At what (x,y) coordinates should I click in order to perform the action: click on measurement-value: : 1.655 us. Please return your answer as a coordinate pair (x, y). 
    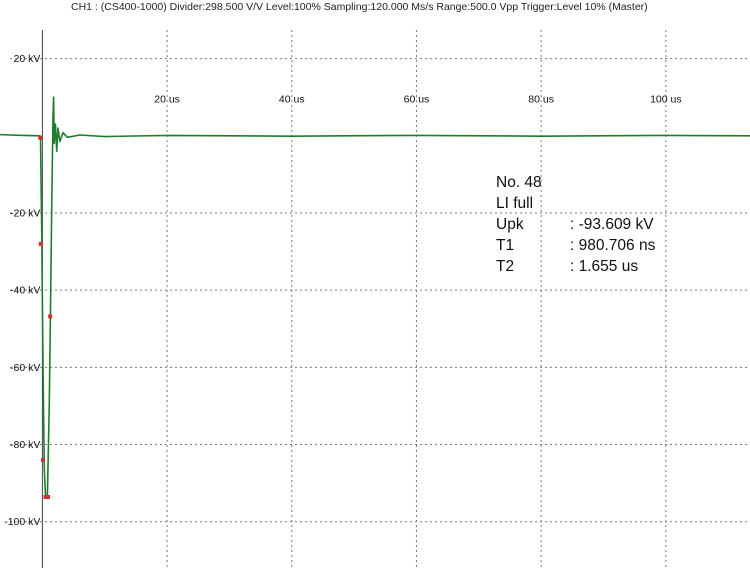
    Looking at the image, I should click on (604, 266).